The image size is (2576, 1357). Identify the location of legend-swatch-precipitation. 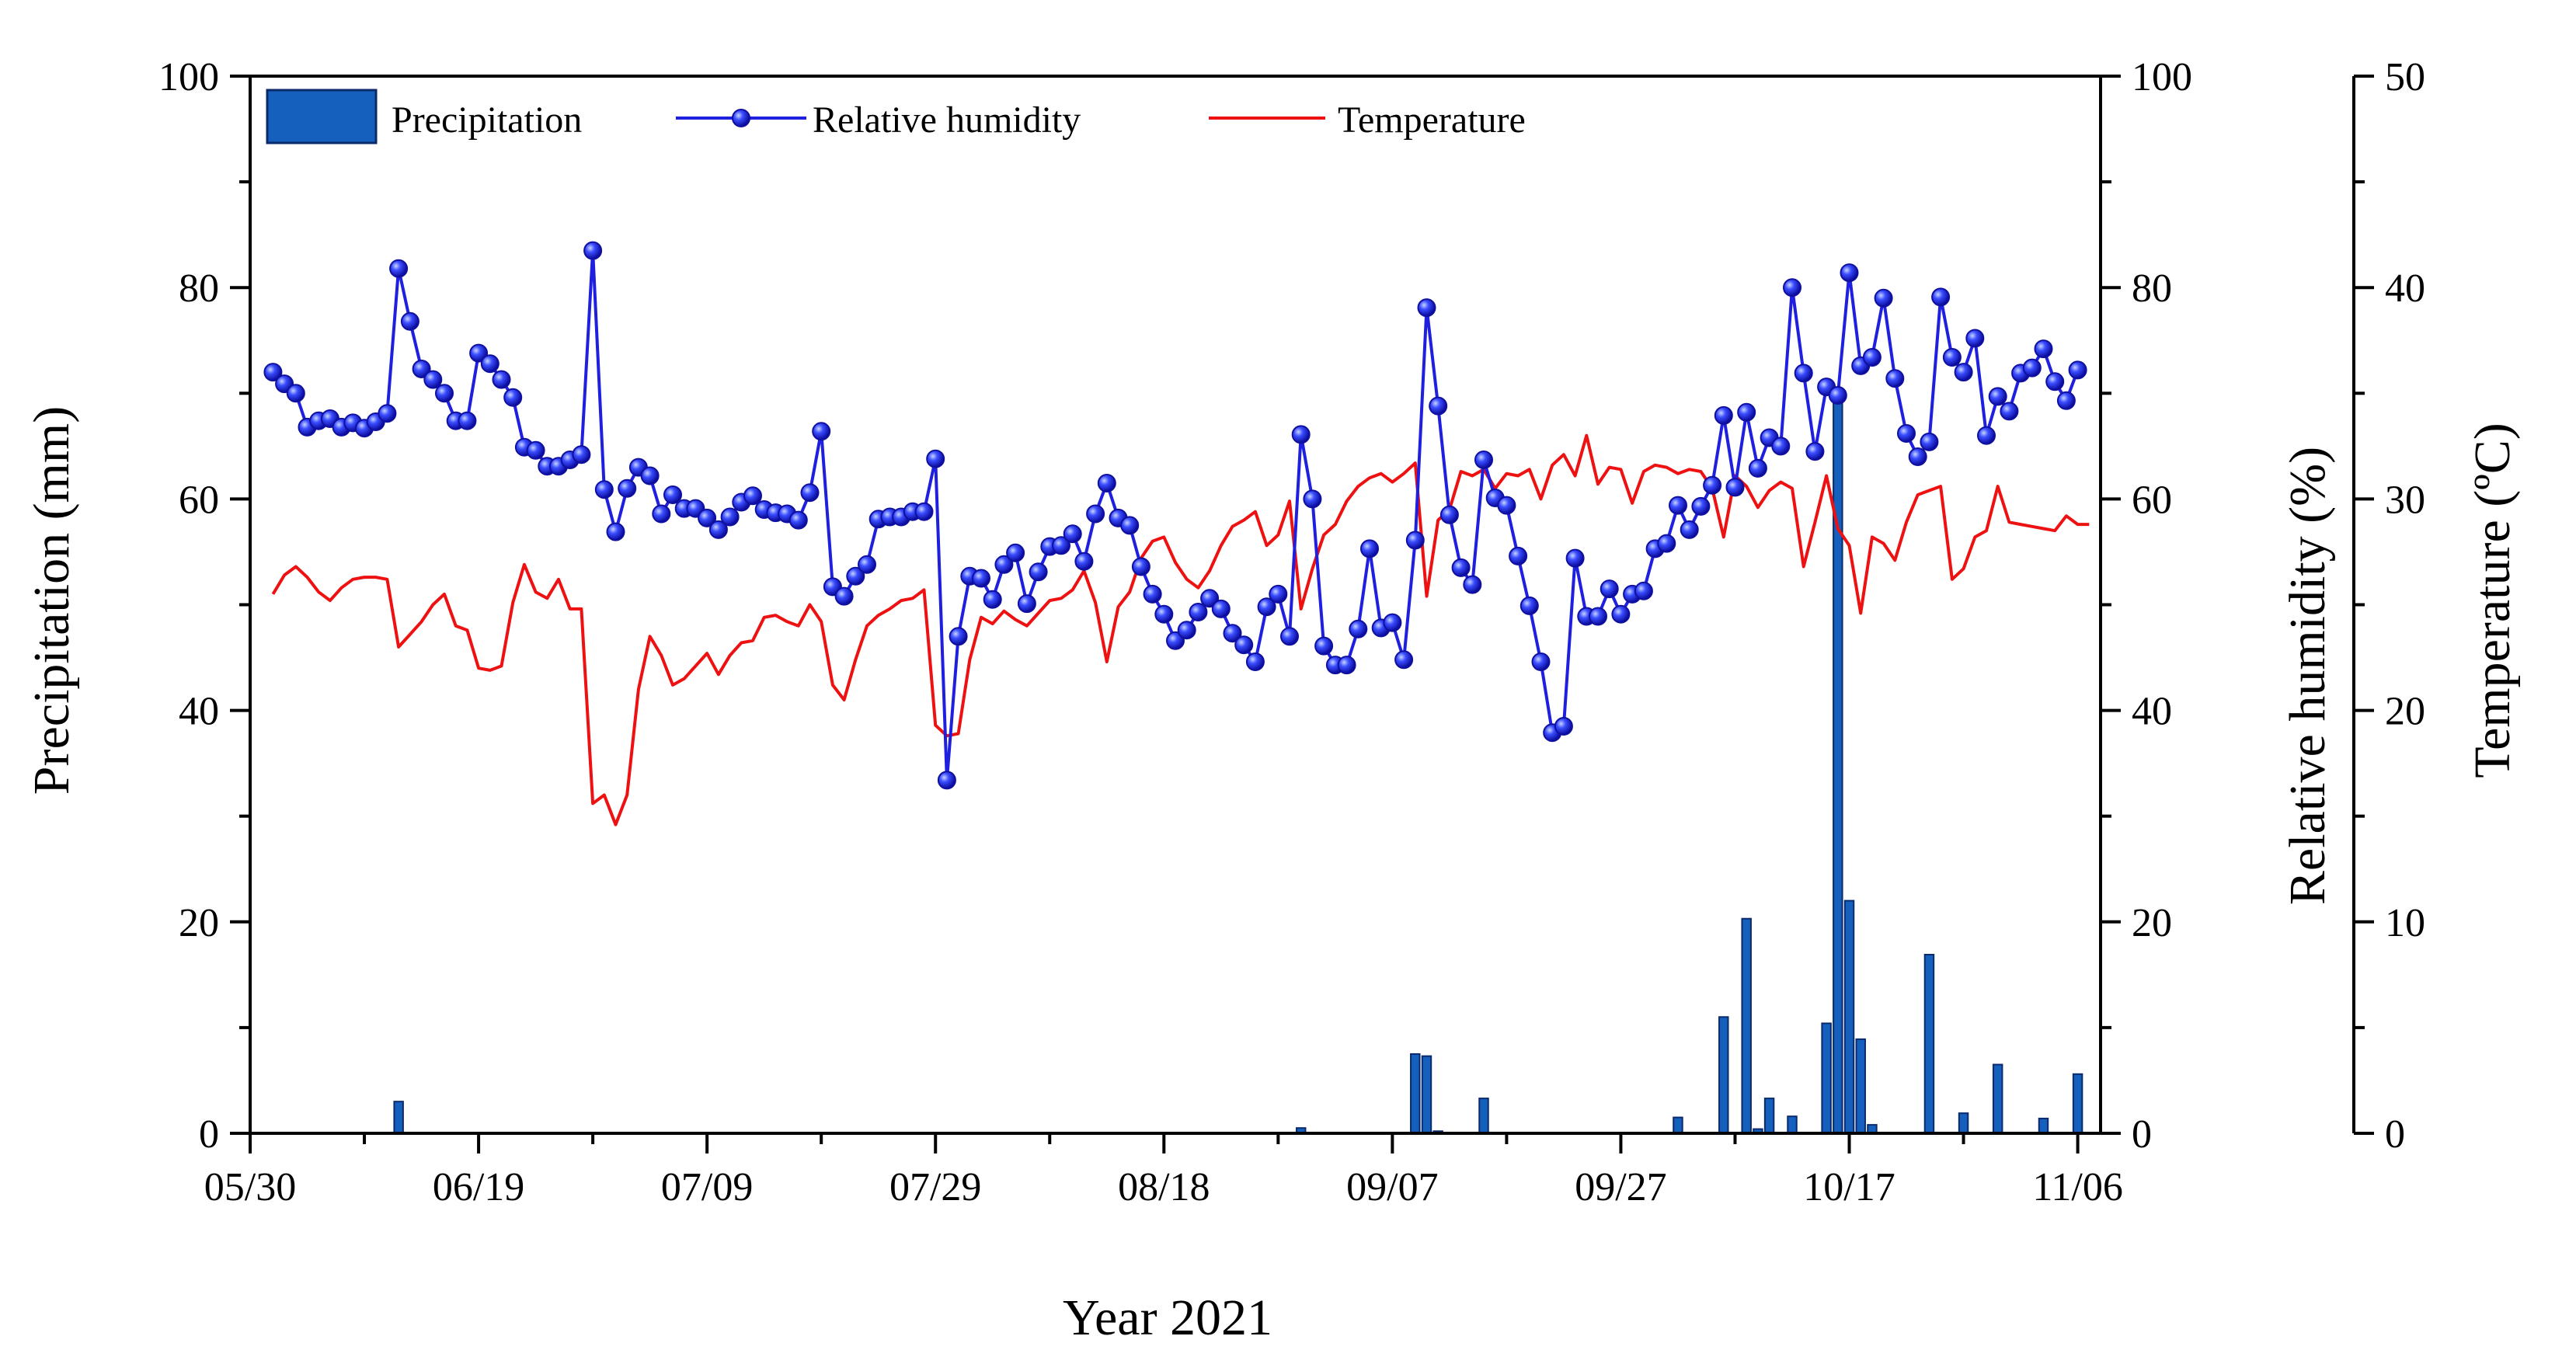
(322, 116).